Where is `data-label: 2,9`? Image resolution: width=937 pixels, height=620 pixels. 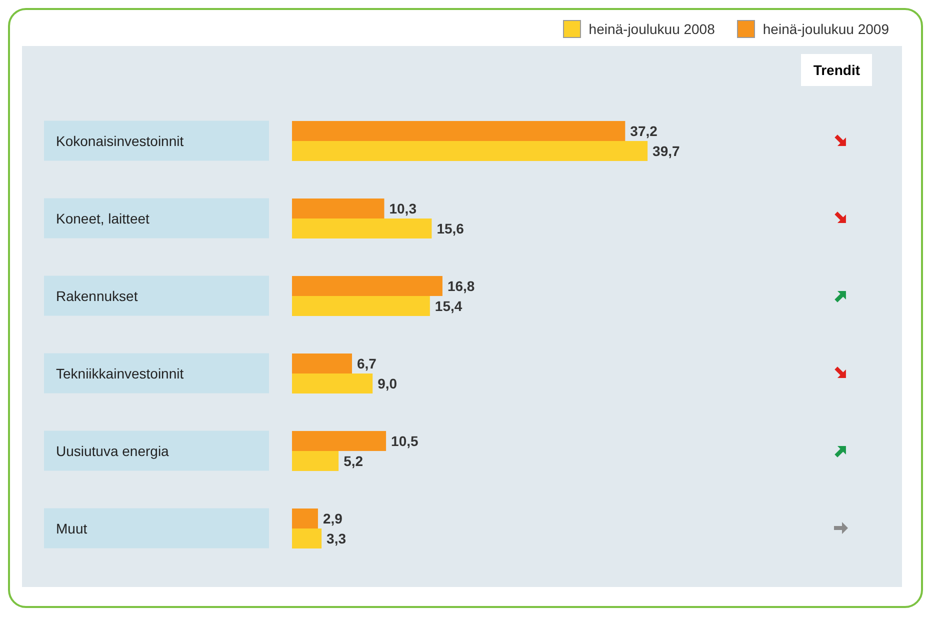
data-label: 2,9 is located at coordinates (332, 518).